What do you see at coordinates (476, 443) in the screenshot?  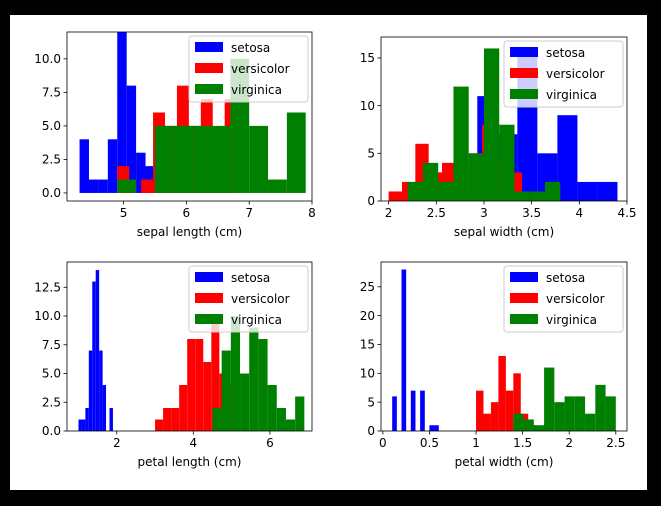 I see `x-tick-label: 1` at bounding box center [476, 443].